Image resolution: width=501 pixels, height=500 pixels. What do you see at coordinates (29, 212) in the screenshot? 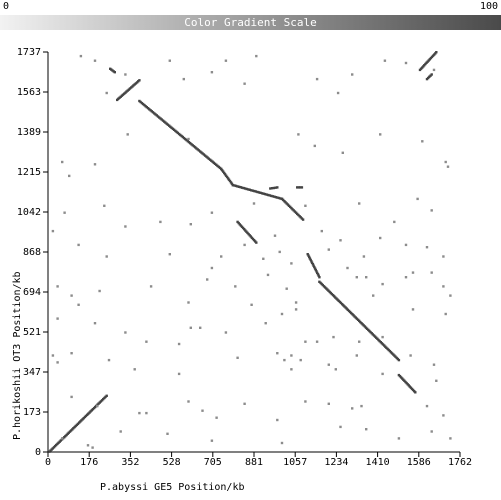
I see `y-tick-label: 1042` at bounding box center [29, 212].